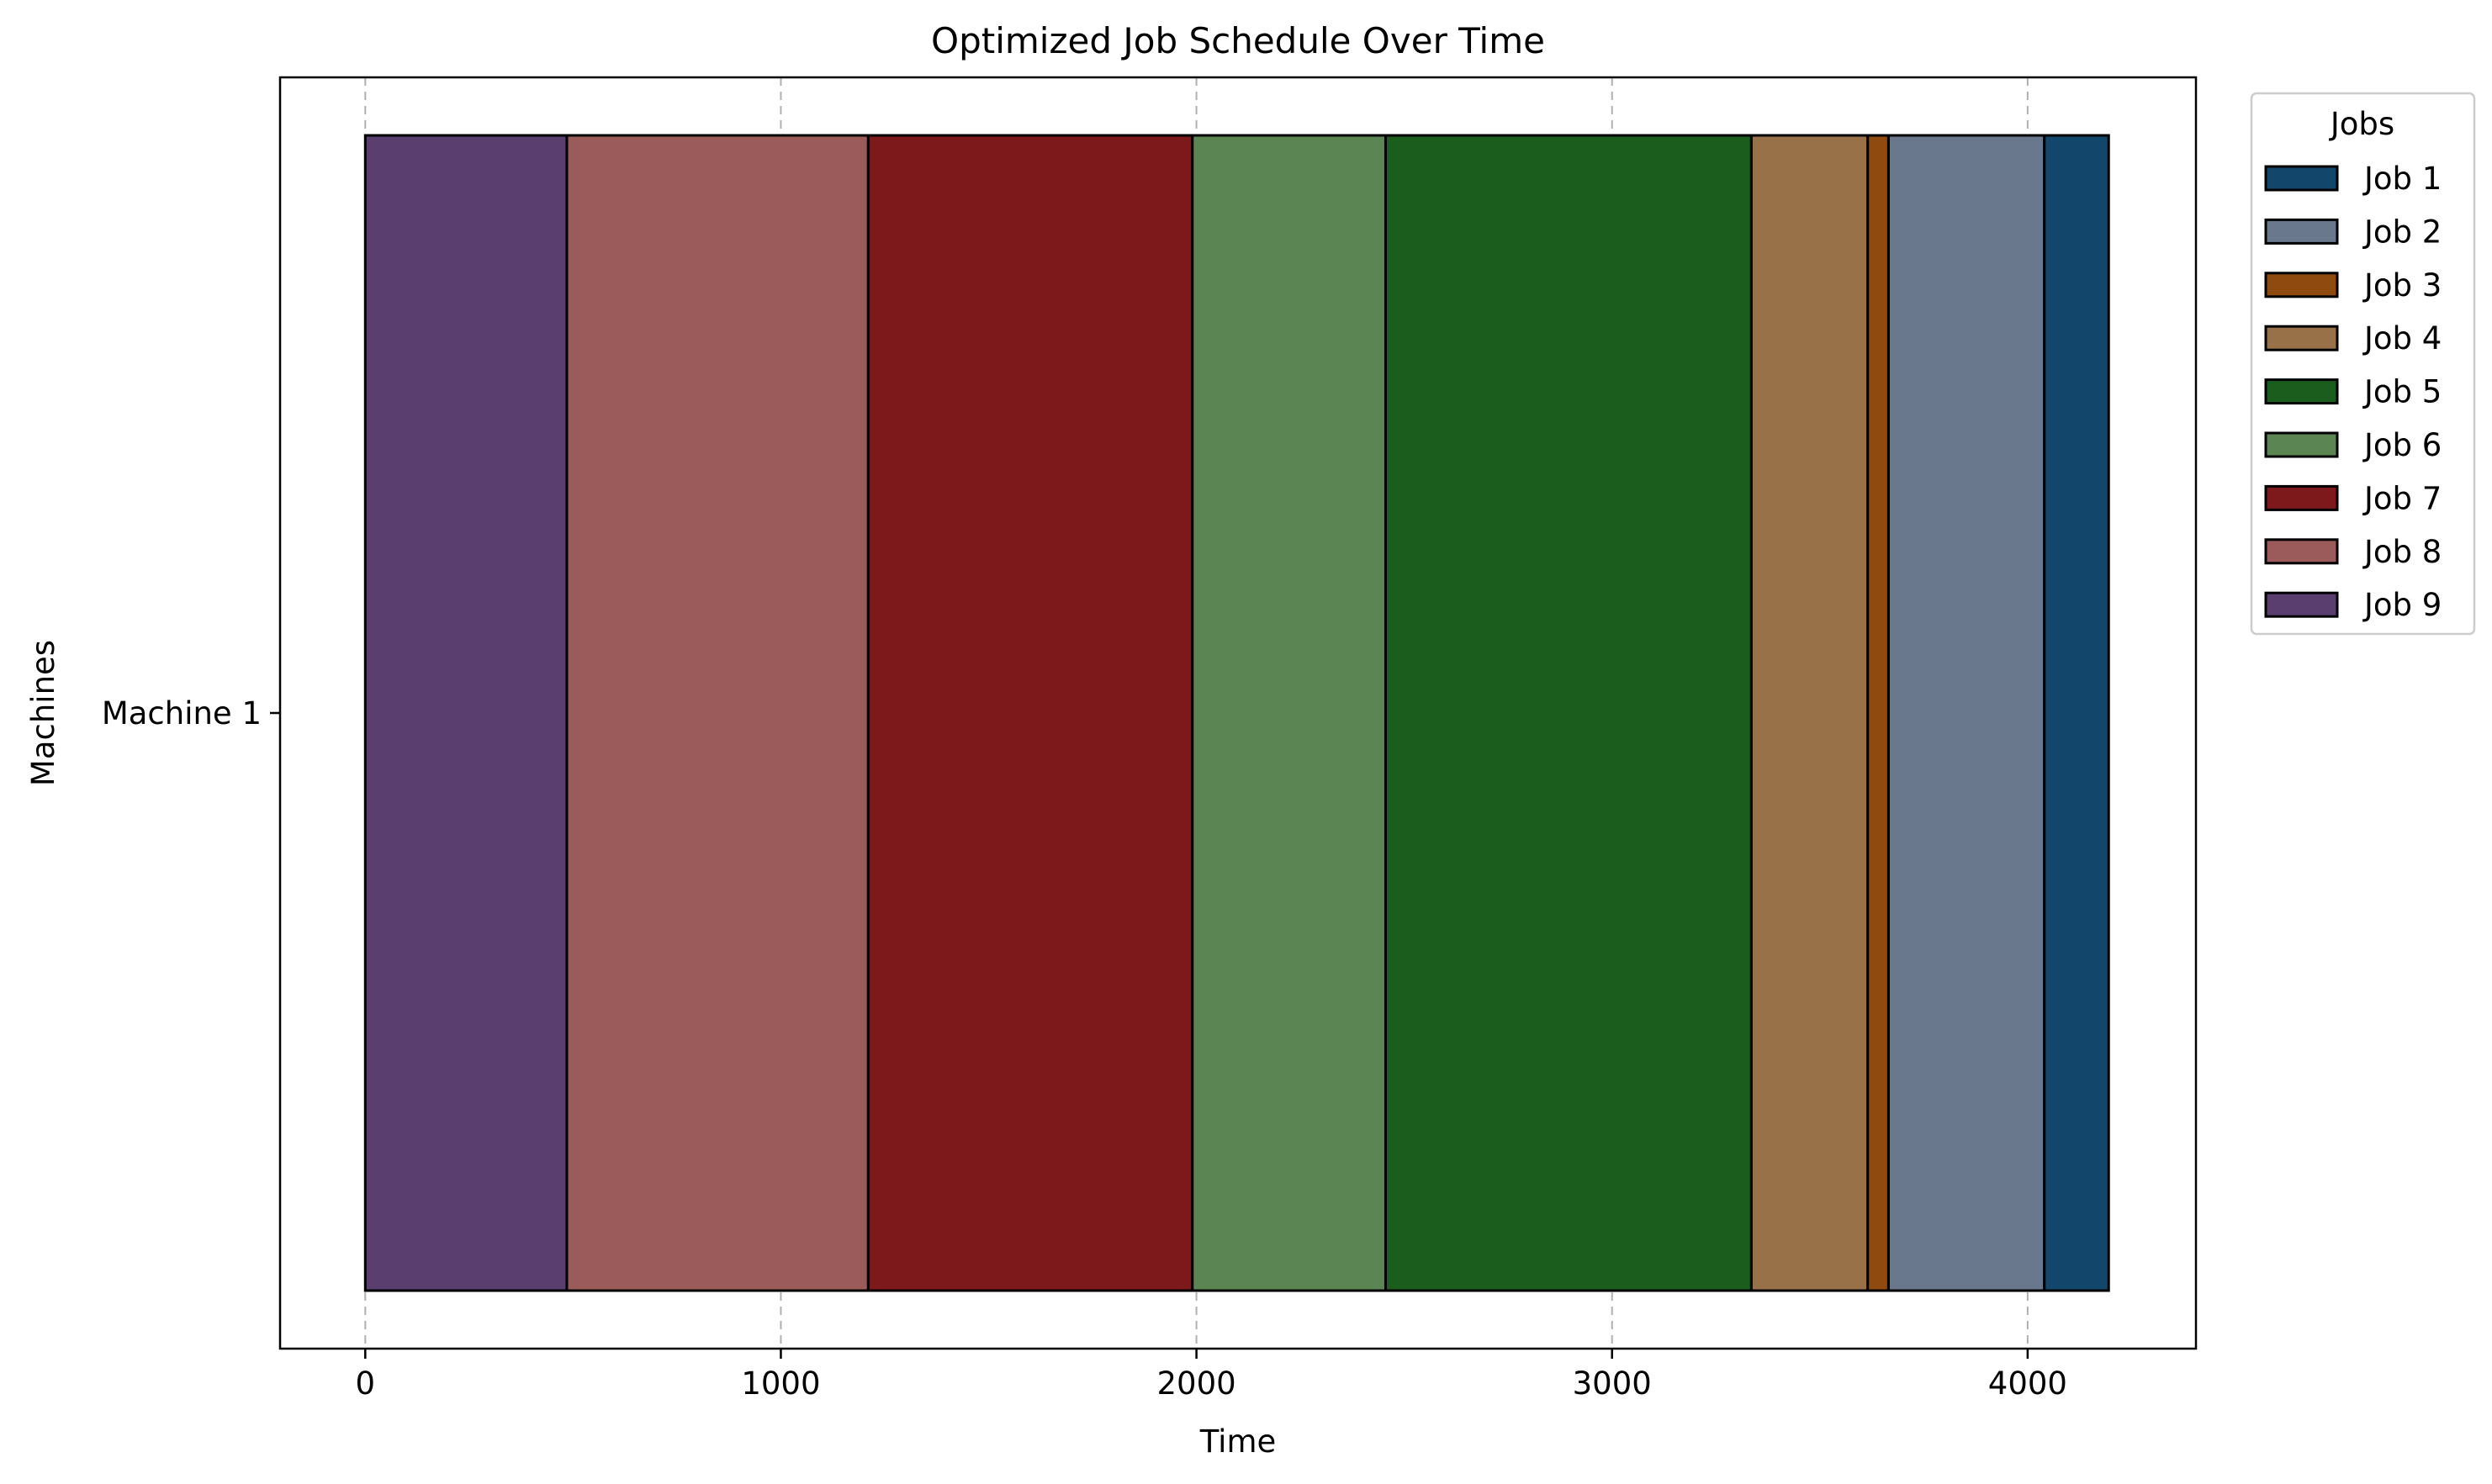 The height and width of the screenshot is (1484, 2492). Describe the element at coordinates (1238, 1441) in the screenshot. I see `x-axis-label: Time` at that location.